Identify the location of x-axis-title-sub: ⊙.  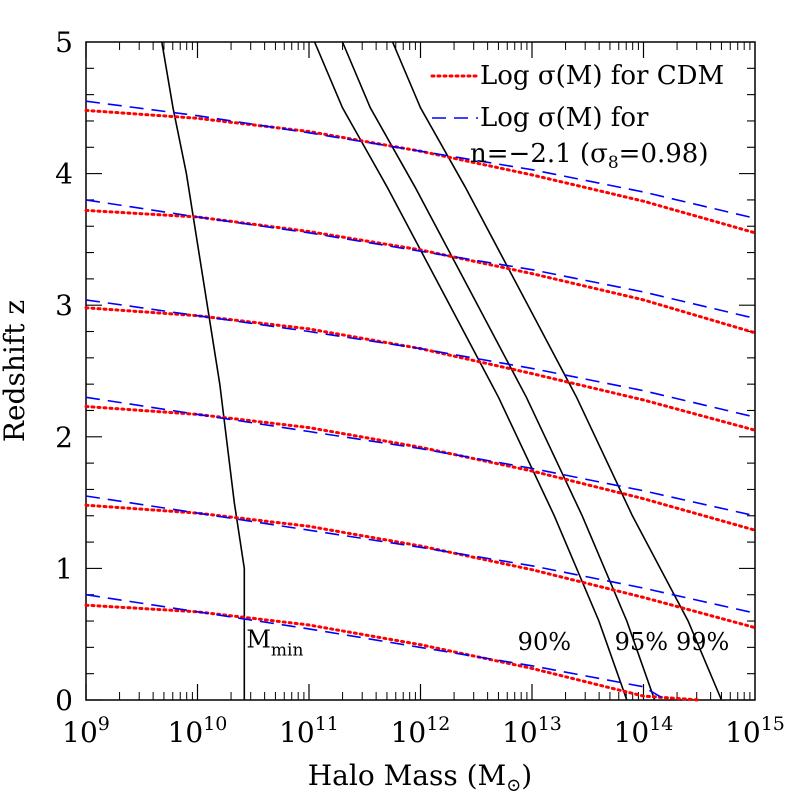
(513, 785).